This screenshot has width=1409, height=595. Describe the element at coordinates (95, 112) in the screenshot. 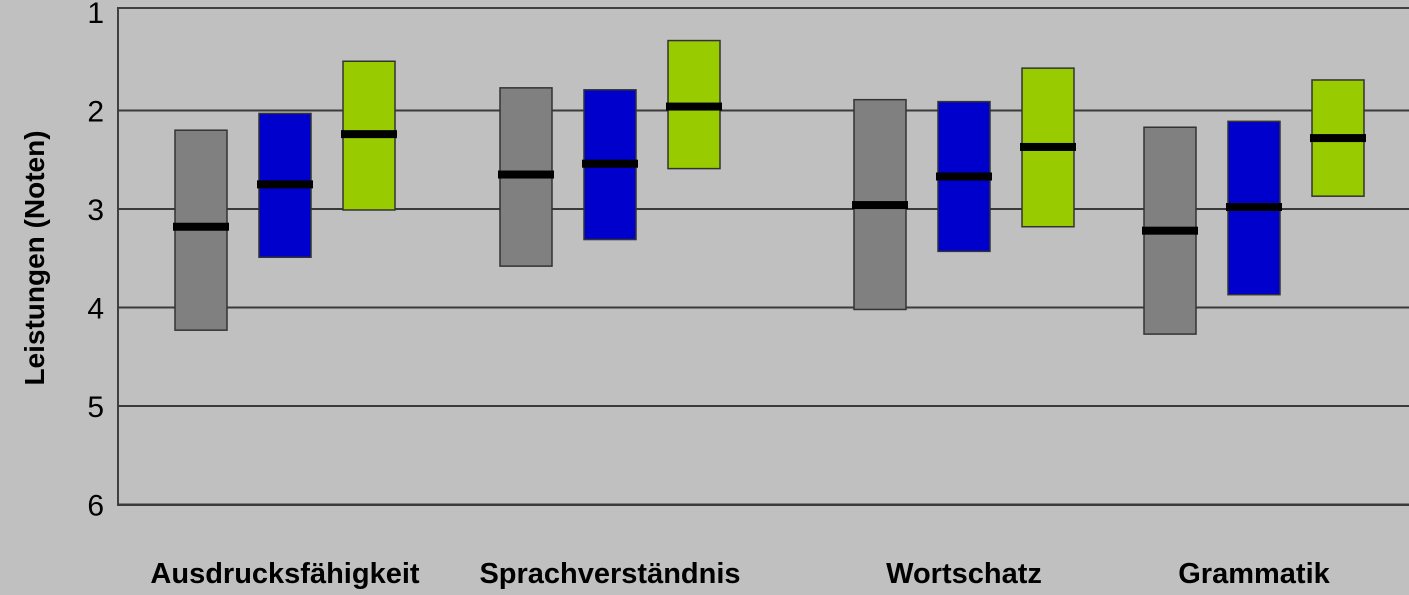

I see `y-tick-label: 2` at that location.